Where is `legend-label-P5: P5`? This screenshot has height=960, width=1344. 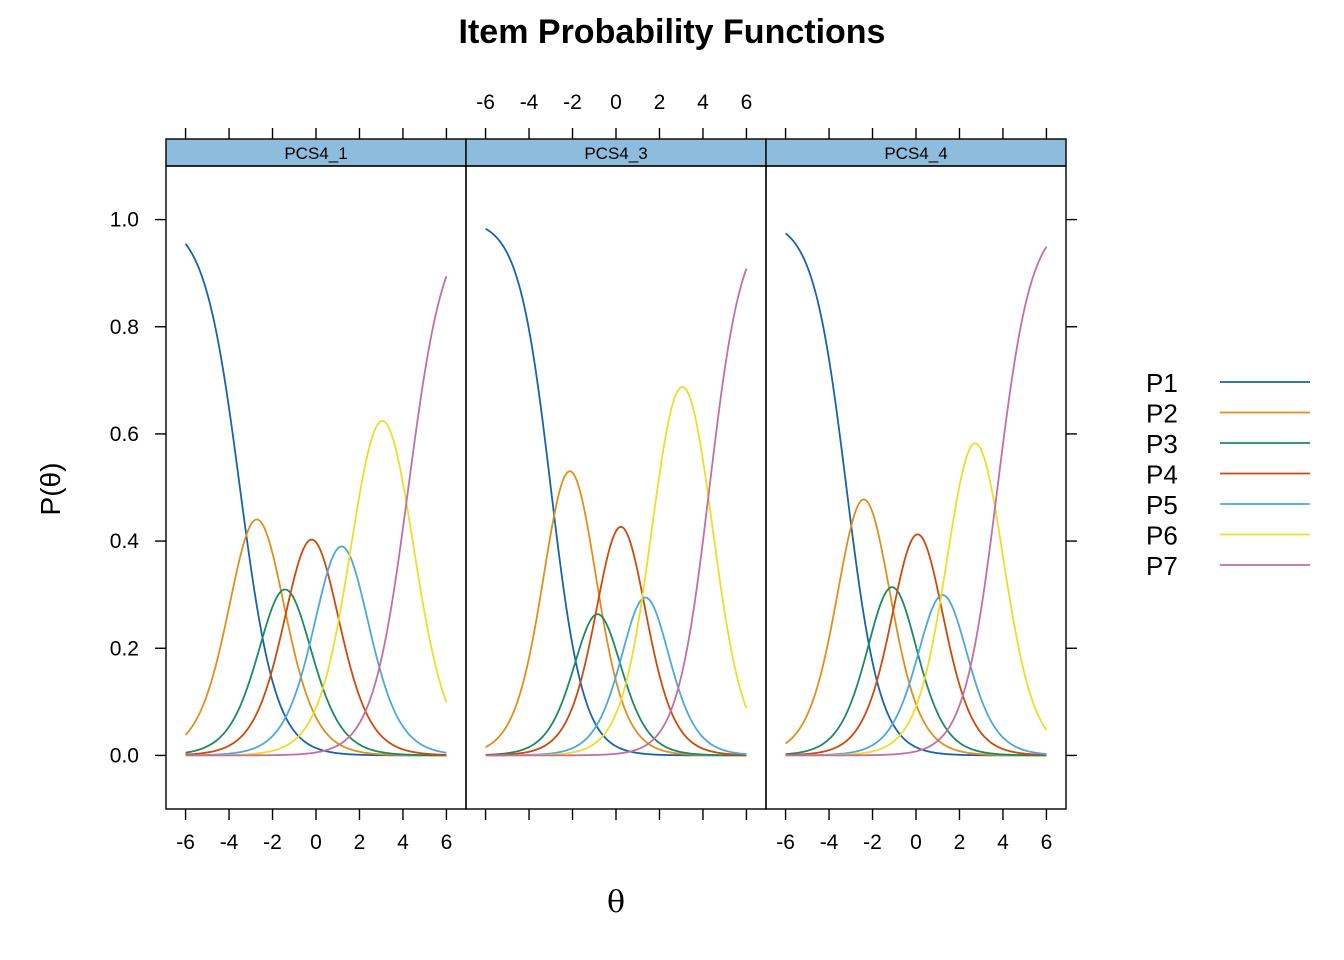
legend-label-P5: P5 is located at coordinates (1162, 505).